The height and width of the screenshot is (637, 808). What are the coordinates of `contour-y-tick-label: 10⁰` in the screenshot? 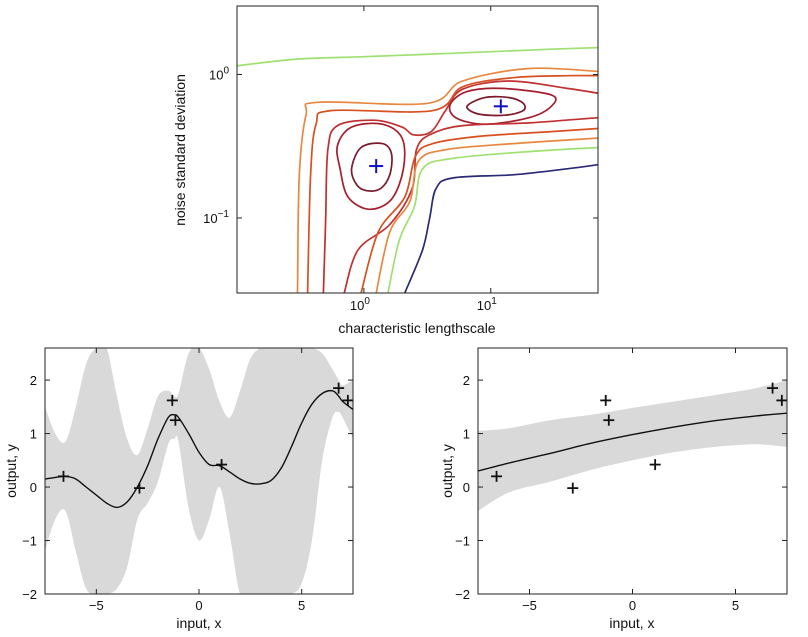 It's located at (219, 73).